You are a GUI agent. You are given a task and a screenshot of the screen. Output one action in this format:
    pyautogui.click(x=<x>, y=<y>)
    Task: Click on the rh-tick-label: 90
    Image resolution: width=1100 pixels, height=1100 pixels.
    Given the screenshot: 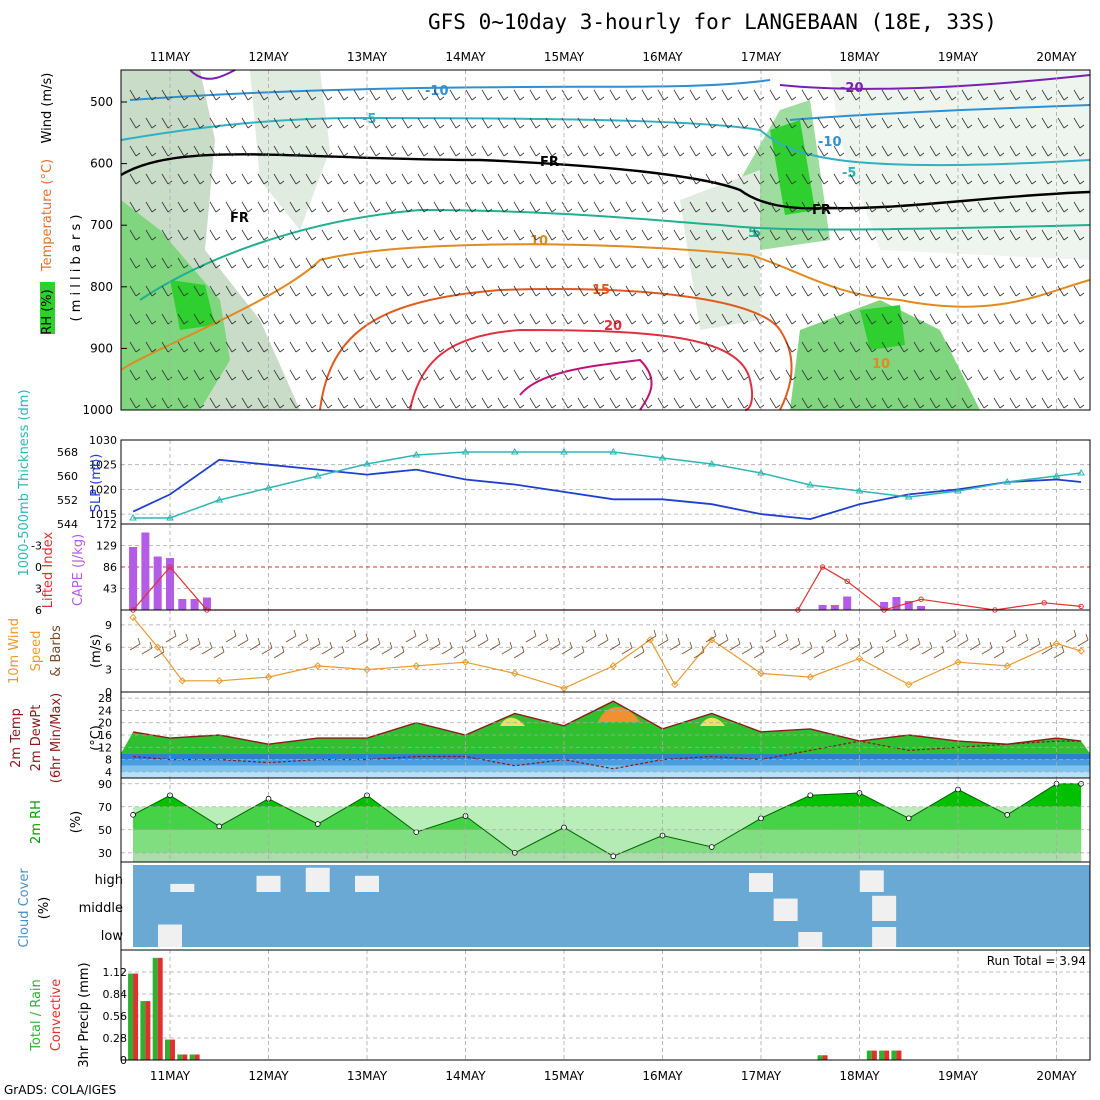 What is the action you would take?
    pyautogui.click(x=105, y=784)
    